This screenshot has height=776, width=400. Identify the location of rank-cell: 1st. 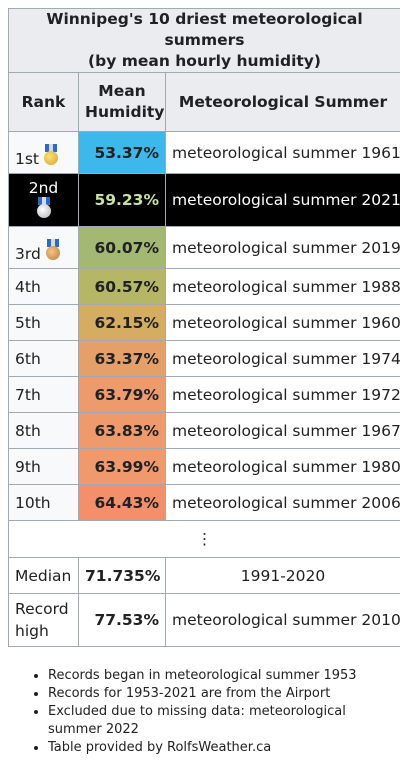
(43, 152).